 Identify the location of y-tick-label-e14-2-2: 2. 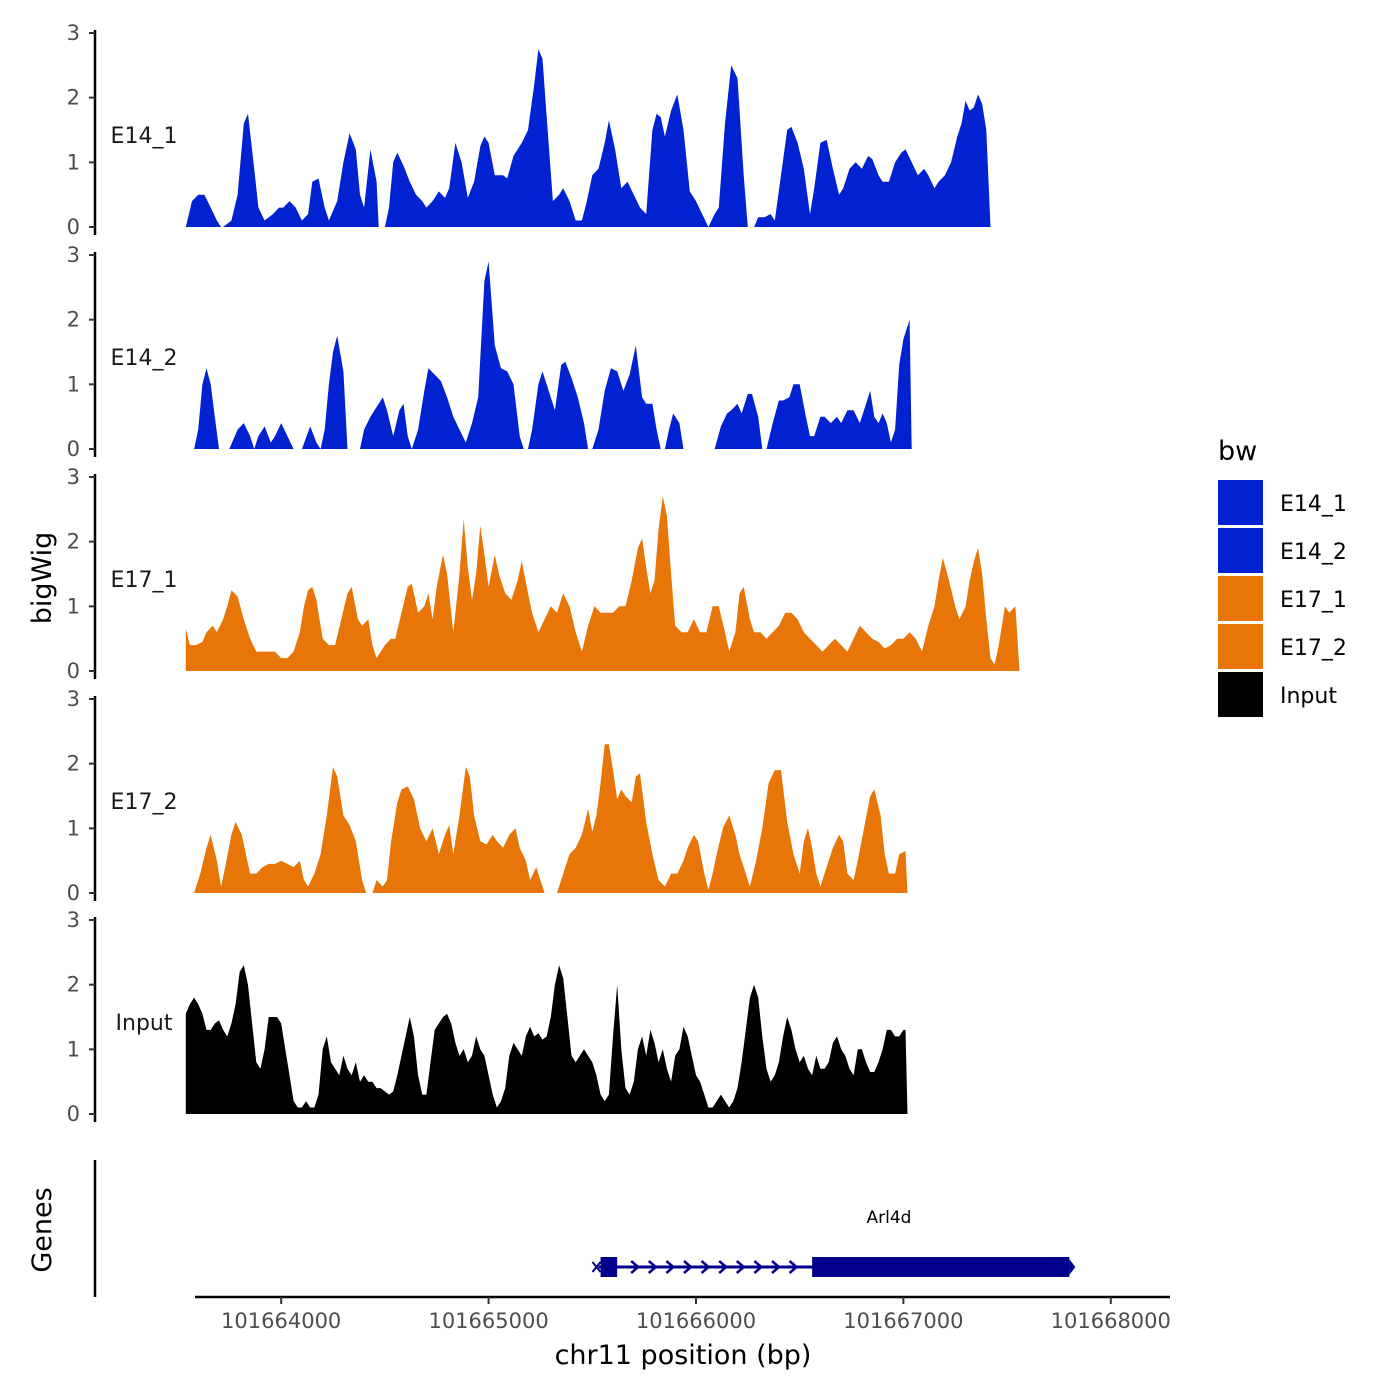
(73, 320).